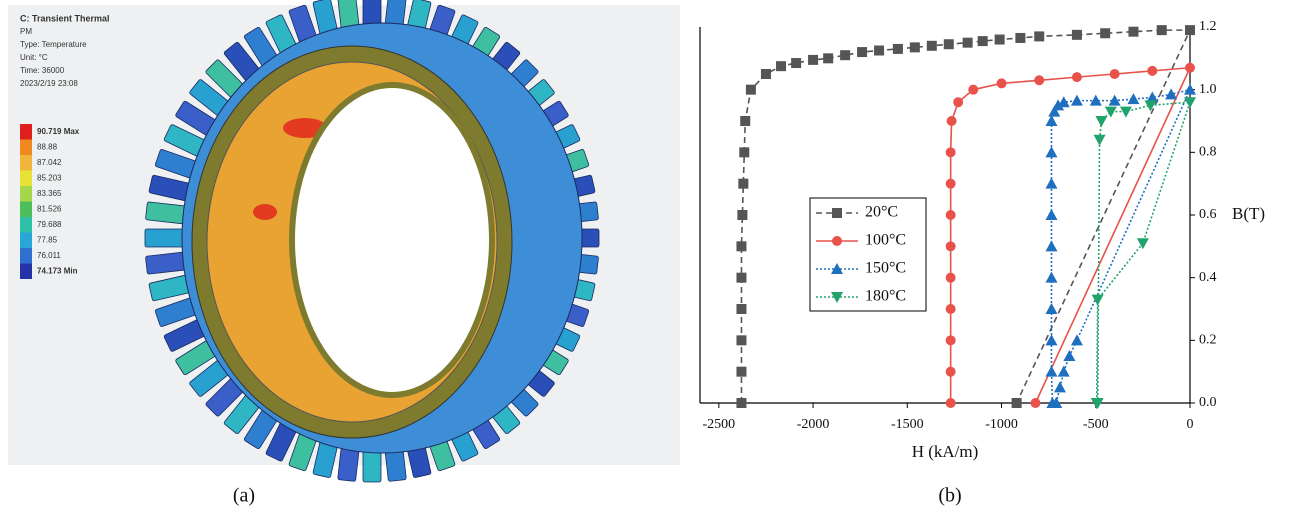 The image size is (1294, 516). I want to click on caption: (a), so click(244, 496).